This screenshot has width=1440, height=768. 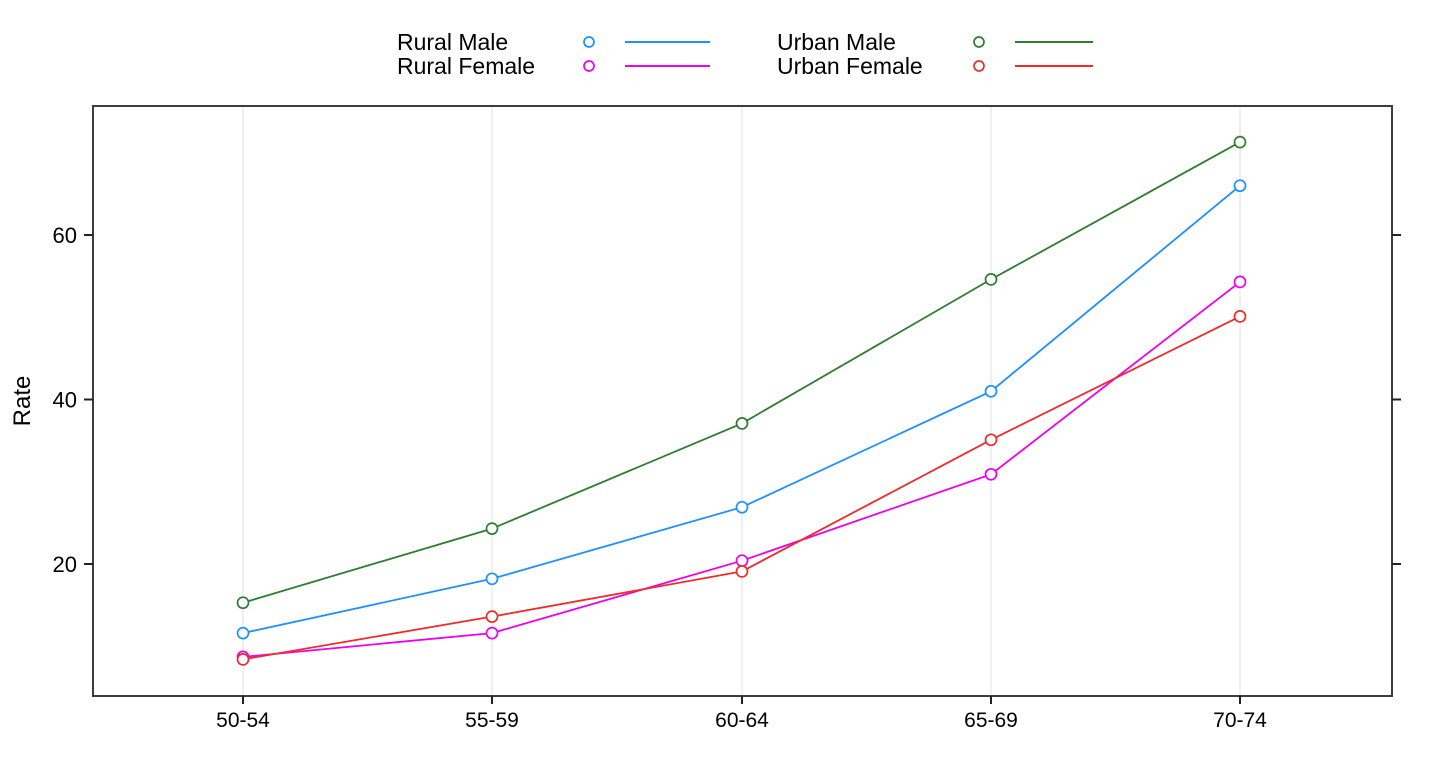 What do you see at coordinates (492, 720) in the screenshot?
I see `x-tick-label: 55-59` at bounding box center [492, 720].